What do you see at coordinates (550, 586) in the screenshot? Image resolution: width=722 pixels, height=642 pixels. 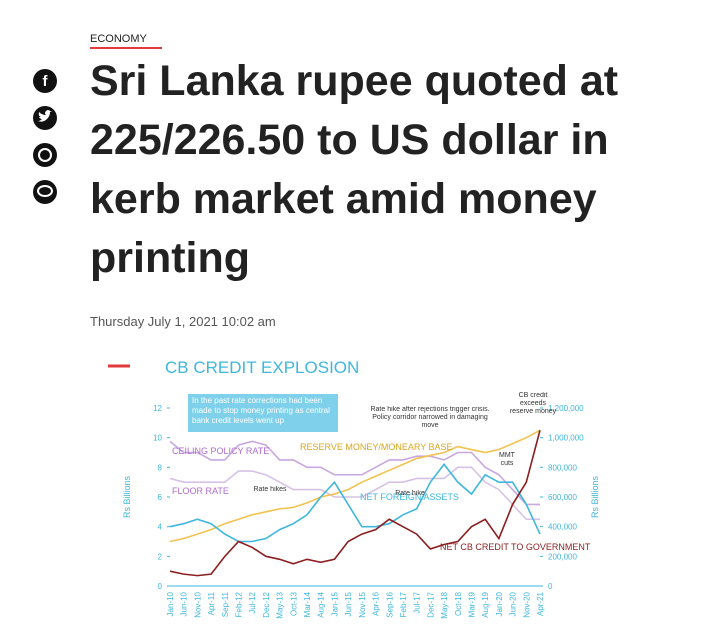 I see `y2-tick-label: 0` at bounding box center [550, 586].